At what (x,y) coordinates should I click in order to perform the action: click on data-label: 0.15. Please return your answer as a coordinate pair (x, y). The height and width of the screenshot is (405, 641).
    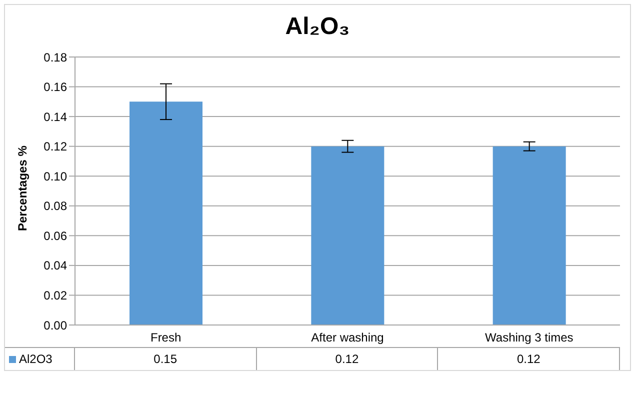
    Looking at the image, I should click on (166, 359).